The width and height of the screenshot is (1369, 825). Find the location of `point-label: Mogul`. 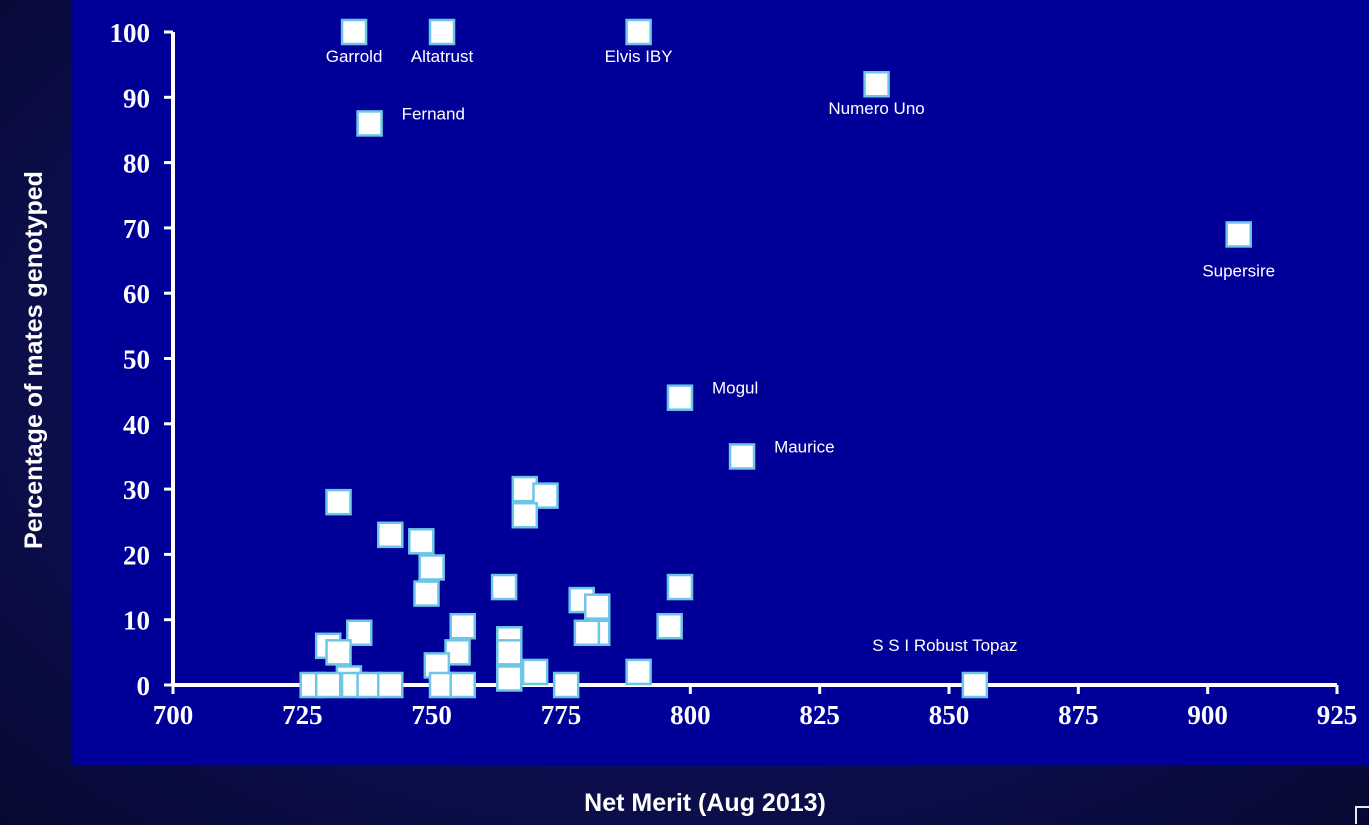

point-label: Mogul is located at coordinates (735, 388).